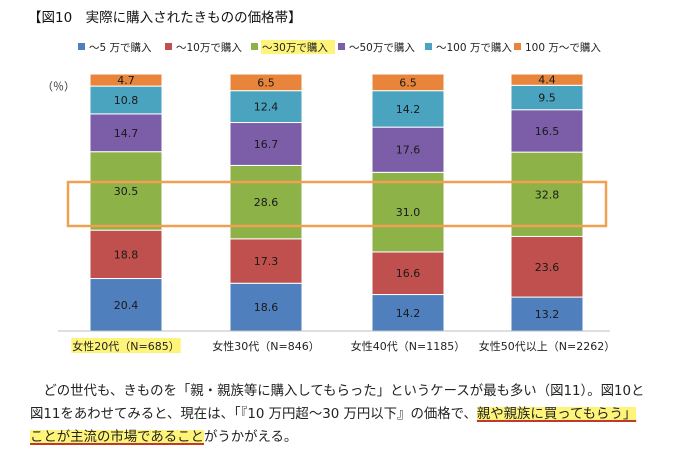 This screenshot has height=476, width=694. I want to click on data-label: 10.8, so click(126, 100).